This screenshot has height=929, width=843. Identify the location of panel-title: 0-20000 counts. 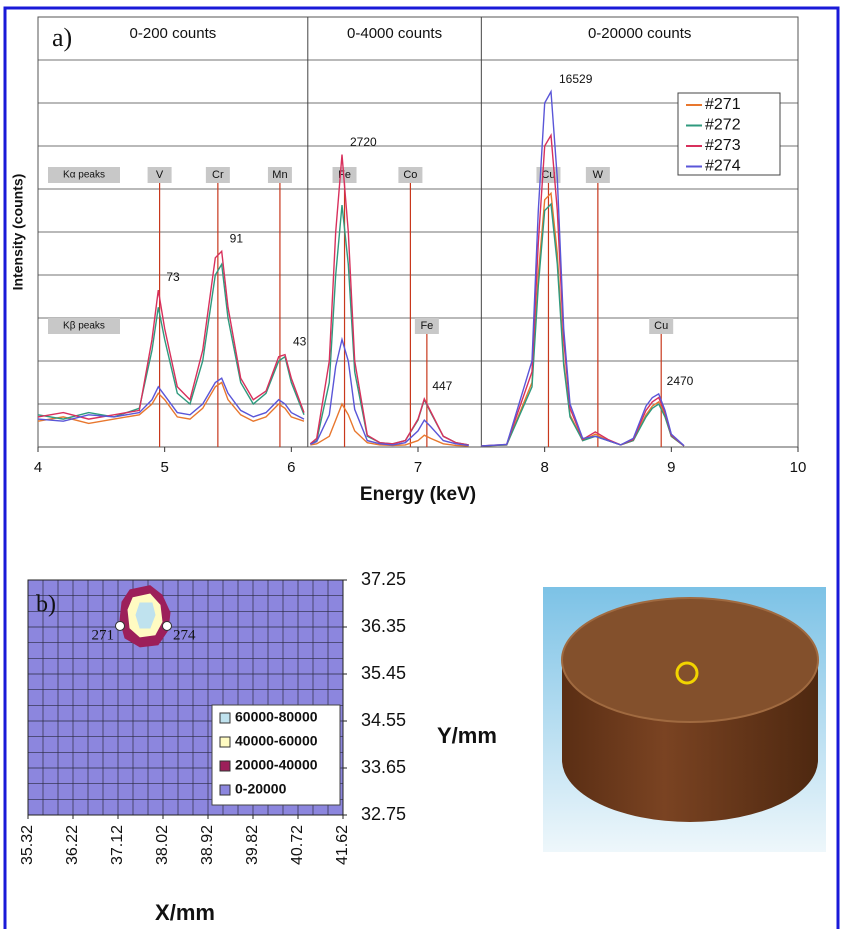
(639, 33).